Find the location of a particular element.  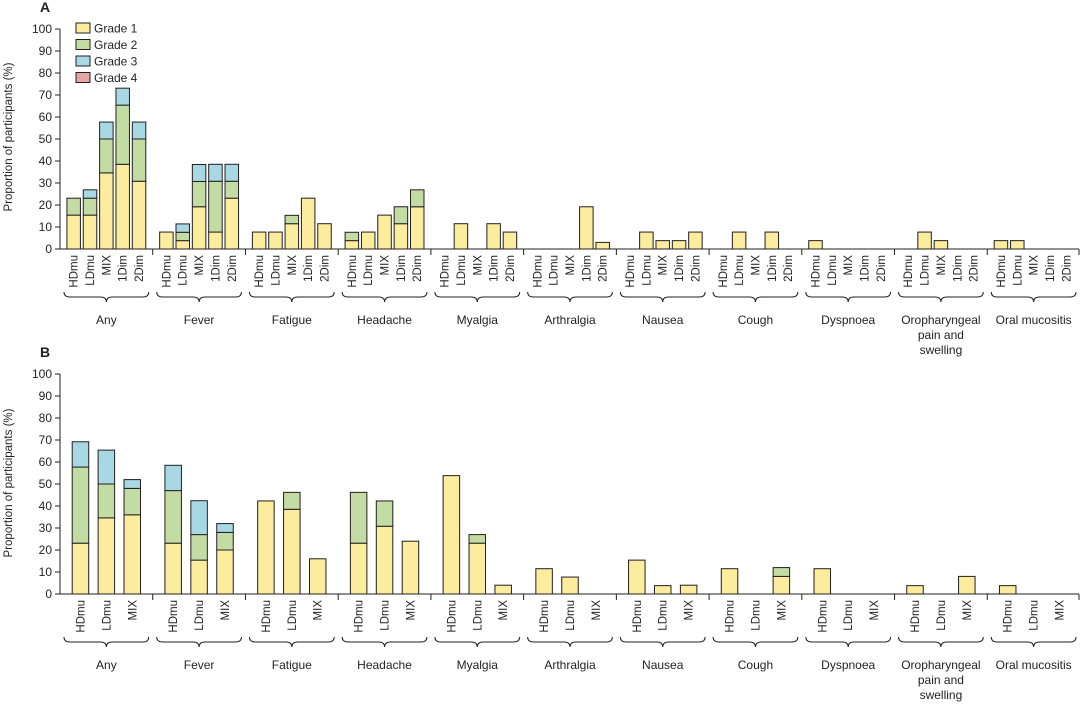

panel-a-y-tick-label: 10 is located at coordinates (46, 227).